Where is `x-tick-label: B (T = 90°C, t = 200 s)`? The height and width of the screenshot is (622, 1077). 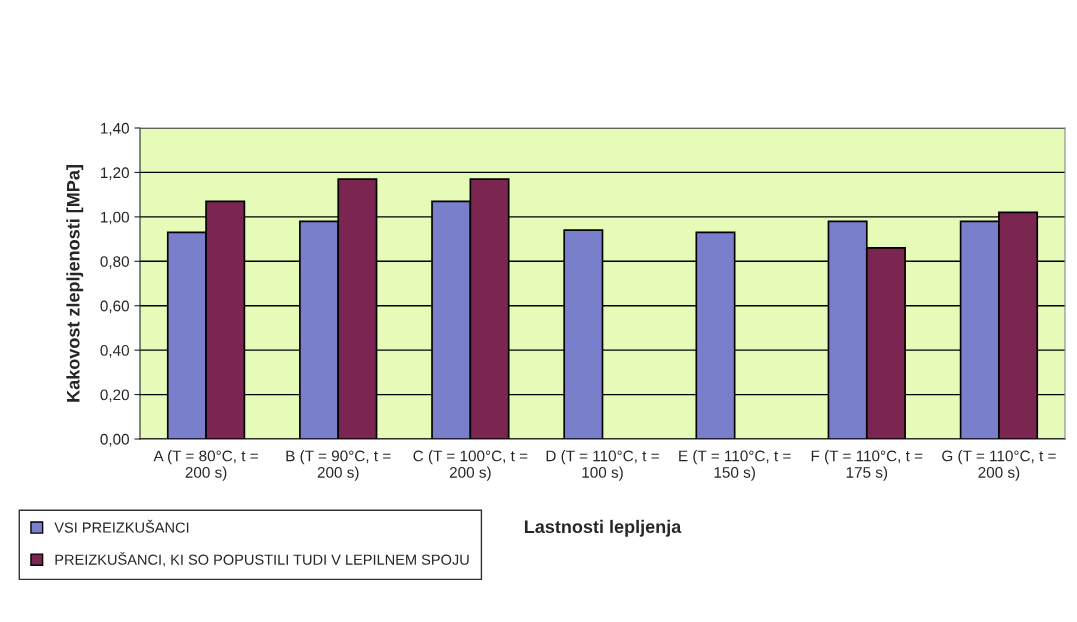 x-tick-label: B (T = 90°C, t = 200 s) is located at coordinates (338, 465).